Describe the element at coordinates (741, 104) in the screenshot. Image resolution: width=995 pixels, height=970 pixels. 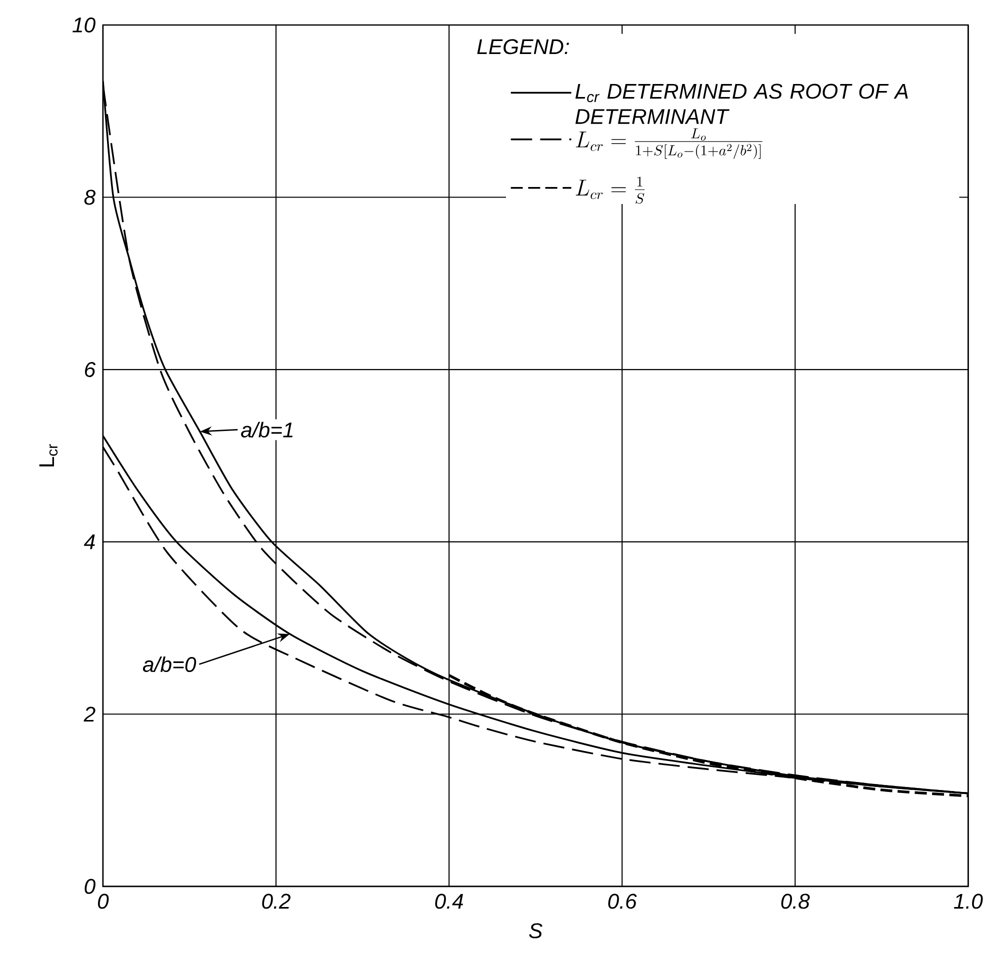
I see `legend-label: L$_{cr}$ DETERMINED AS ROOT OF A DETERMINANT` at that location.